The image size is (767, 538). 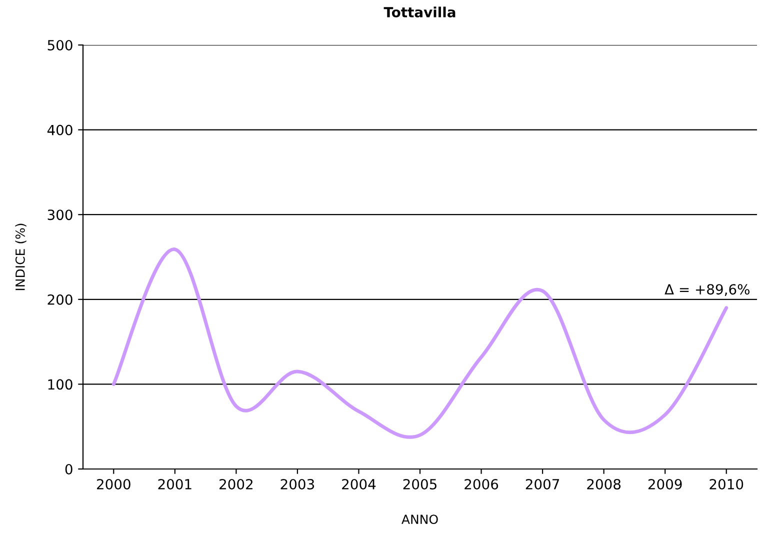 What do you see at coordinates (297, 484) in the screenshot?
I see `x-tick-label: 2003` at bounding box center [297, 484].